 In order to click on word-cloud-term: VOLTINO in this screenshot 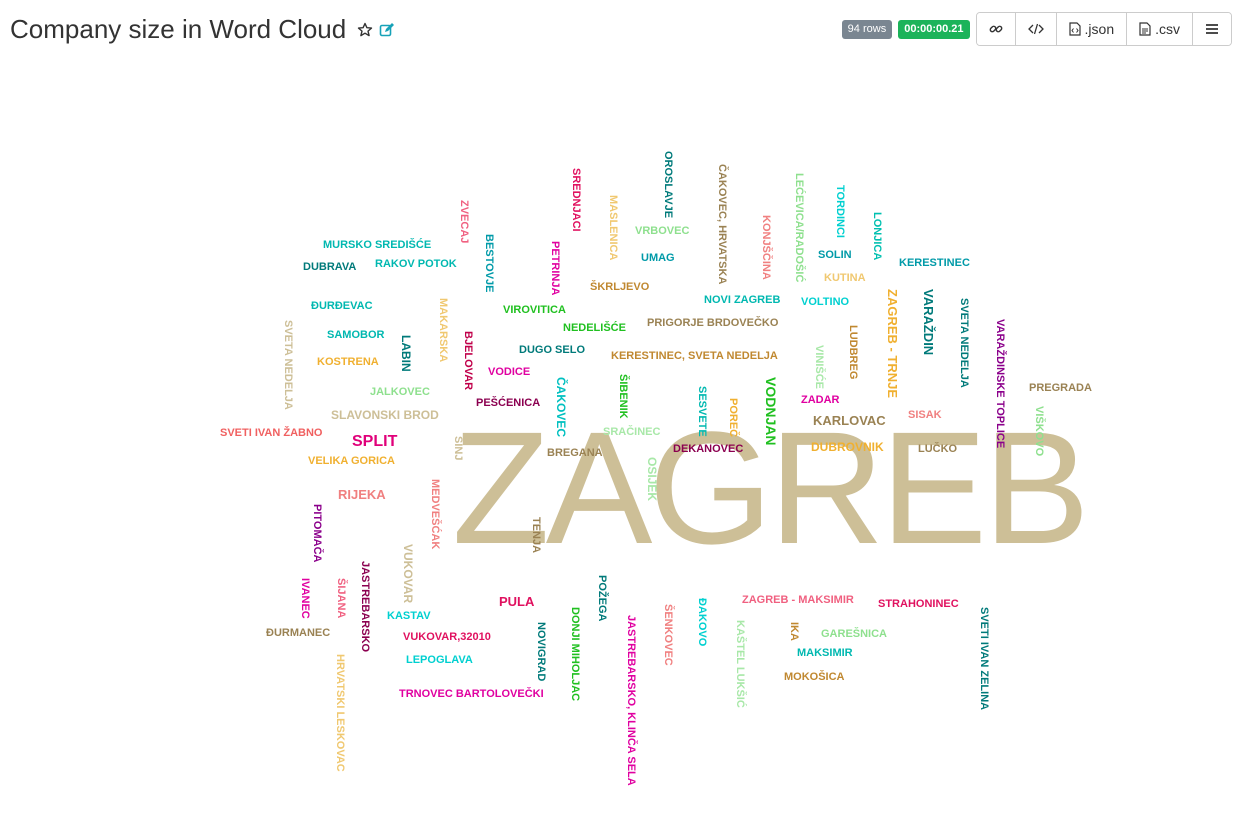, I will do `click(825, 302)`.